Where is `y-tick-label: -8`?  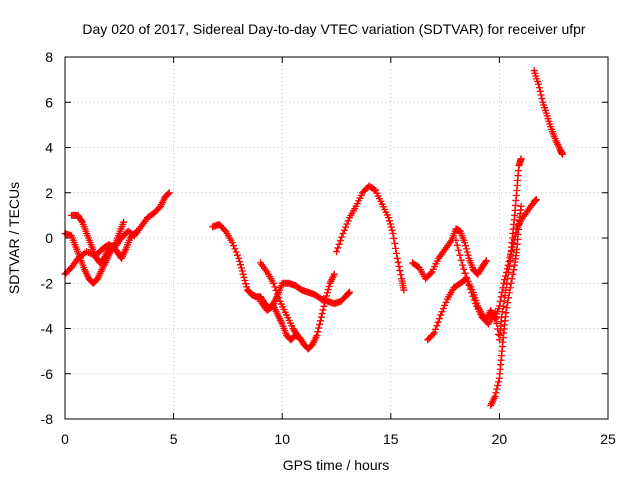 y-tick-label: -8 is located at coordinates (47, 419).